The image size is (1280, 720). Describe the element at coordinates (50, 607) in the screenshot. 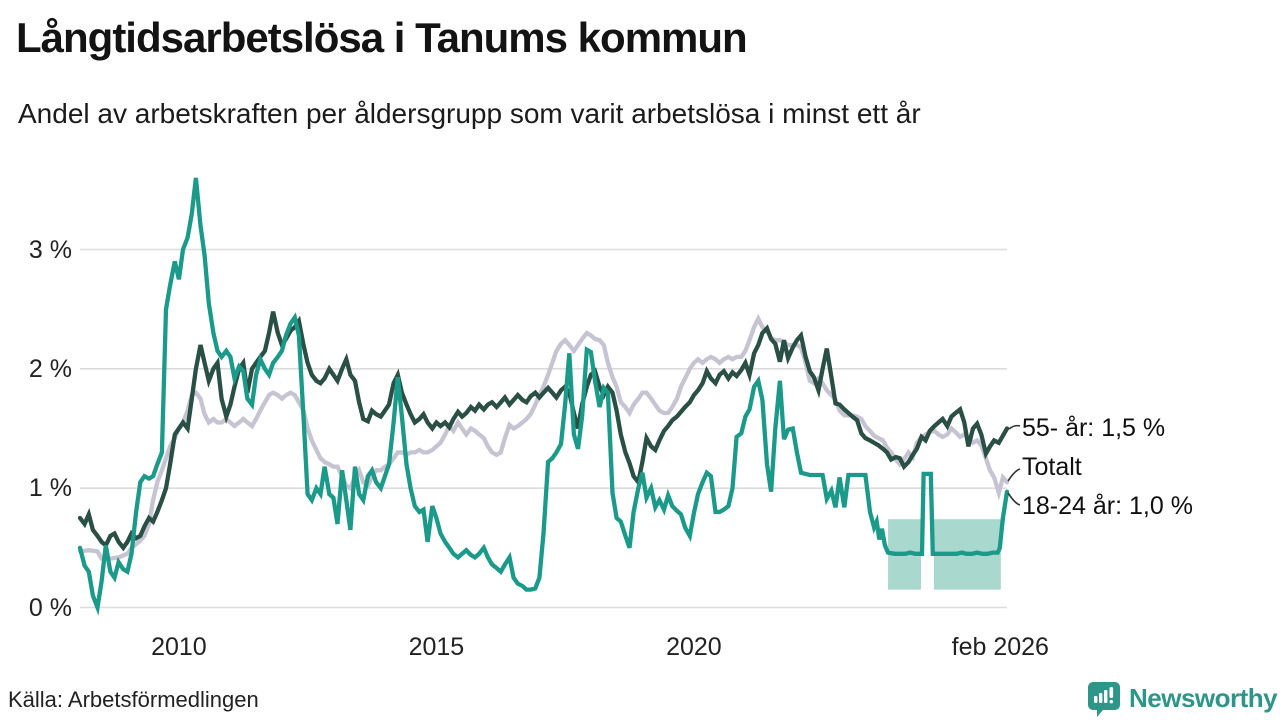

I see `y-tick-label: 0 %` at that location.